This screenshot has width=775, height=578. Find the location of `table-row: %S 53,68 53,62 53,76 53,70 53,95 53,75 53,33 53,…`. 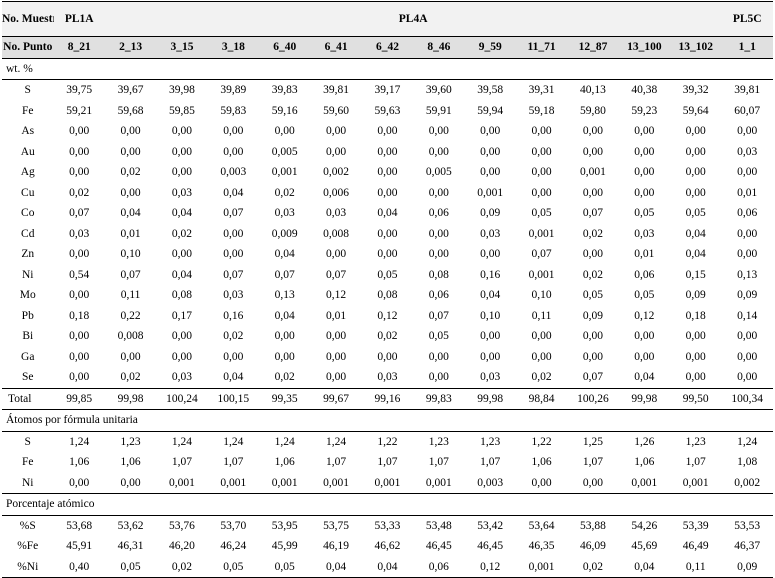

table-row: %S 53,68 53,62 53,76 53,70 53,95 53,75 53,33 53,… is located at coordinates (387, 525).